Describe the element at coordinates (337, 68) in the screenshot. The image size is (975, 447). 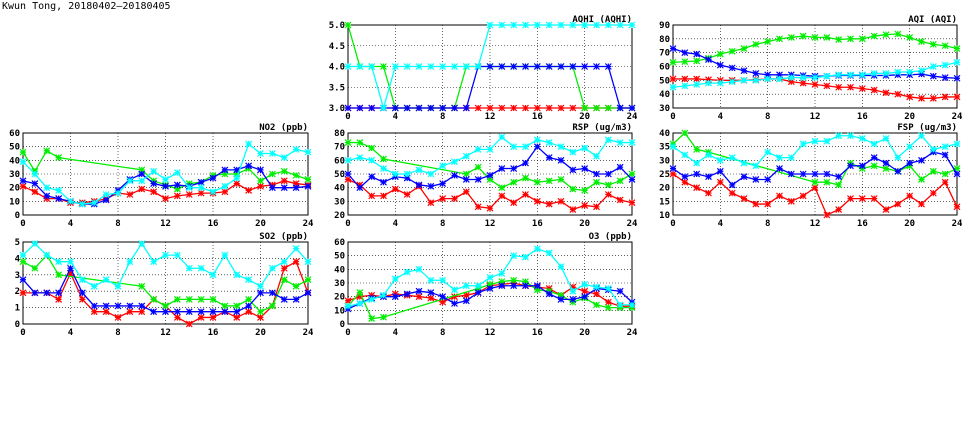
I see `y-tick-label: 4.0` at that location.